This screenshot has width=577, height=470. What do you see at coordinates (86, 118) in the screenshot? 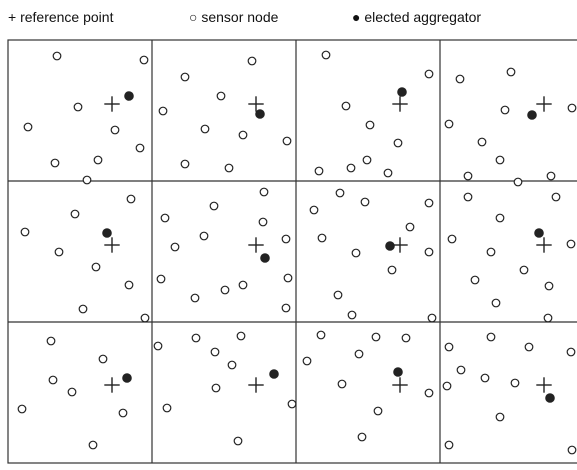
I see `grid-cell-r1-c1` at bounding box center [86, 118].